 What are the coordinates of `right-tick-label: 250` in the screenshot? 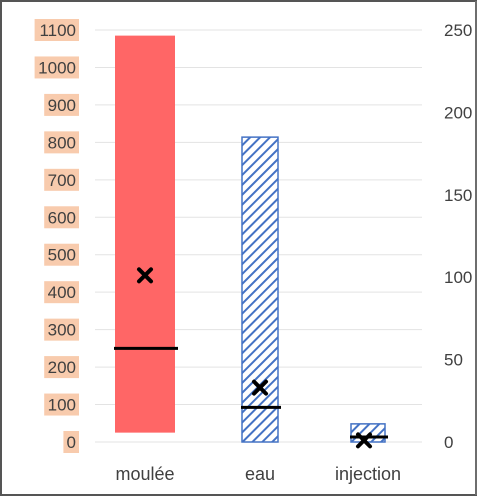 It's located at (458, 30).